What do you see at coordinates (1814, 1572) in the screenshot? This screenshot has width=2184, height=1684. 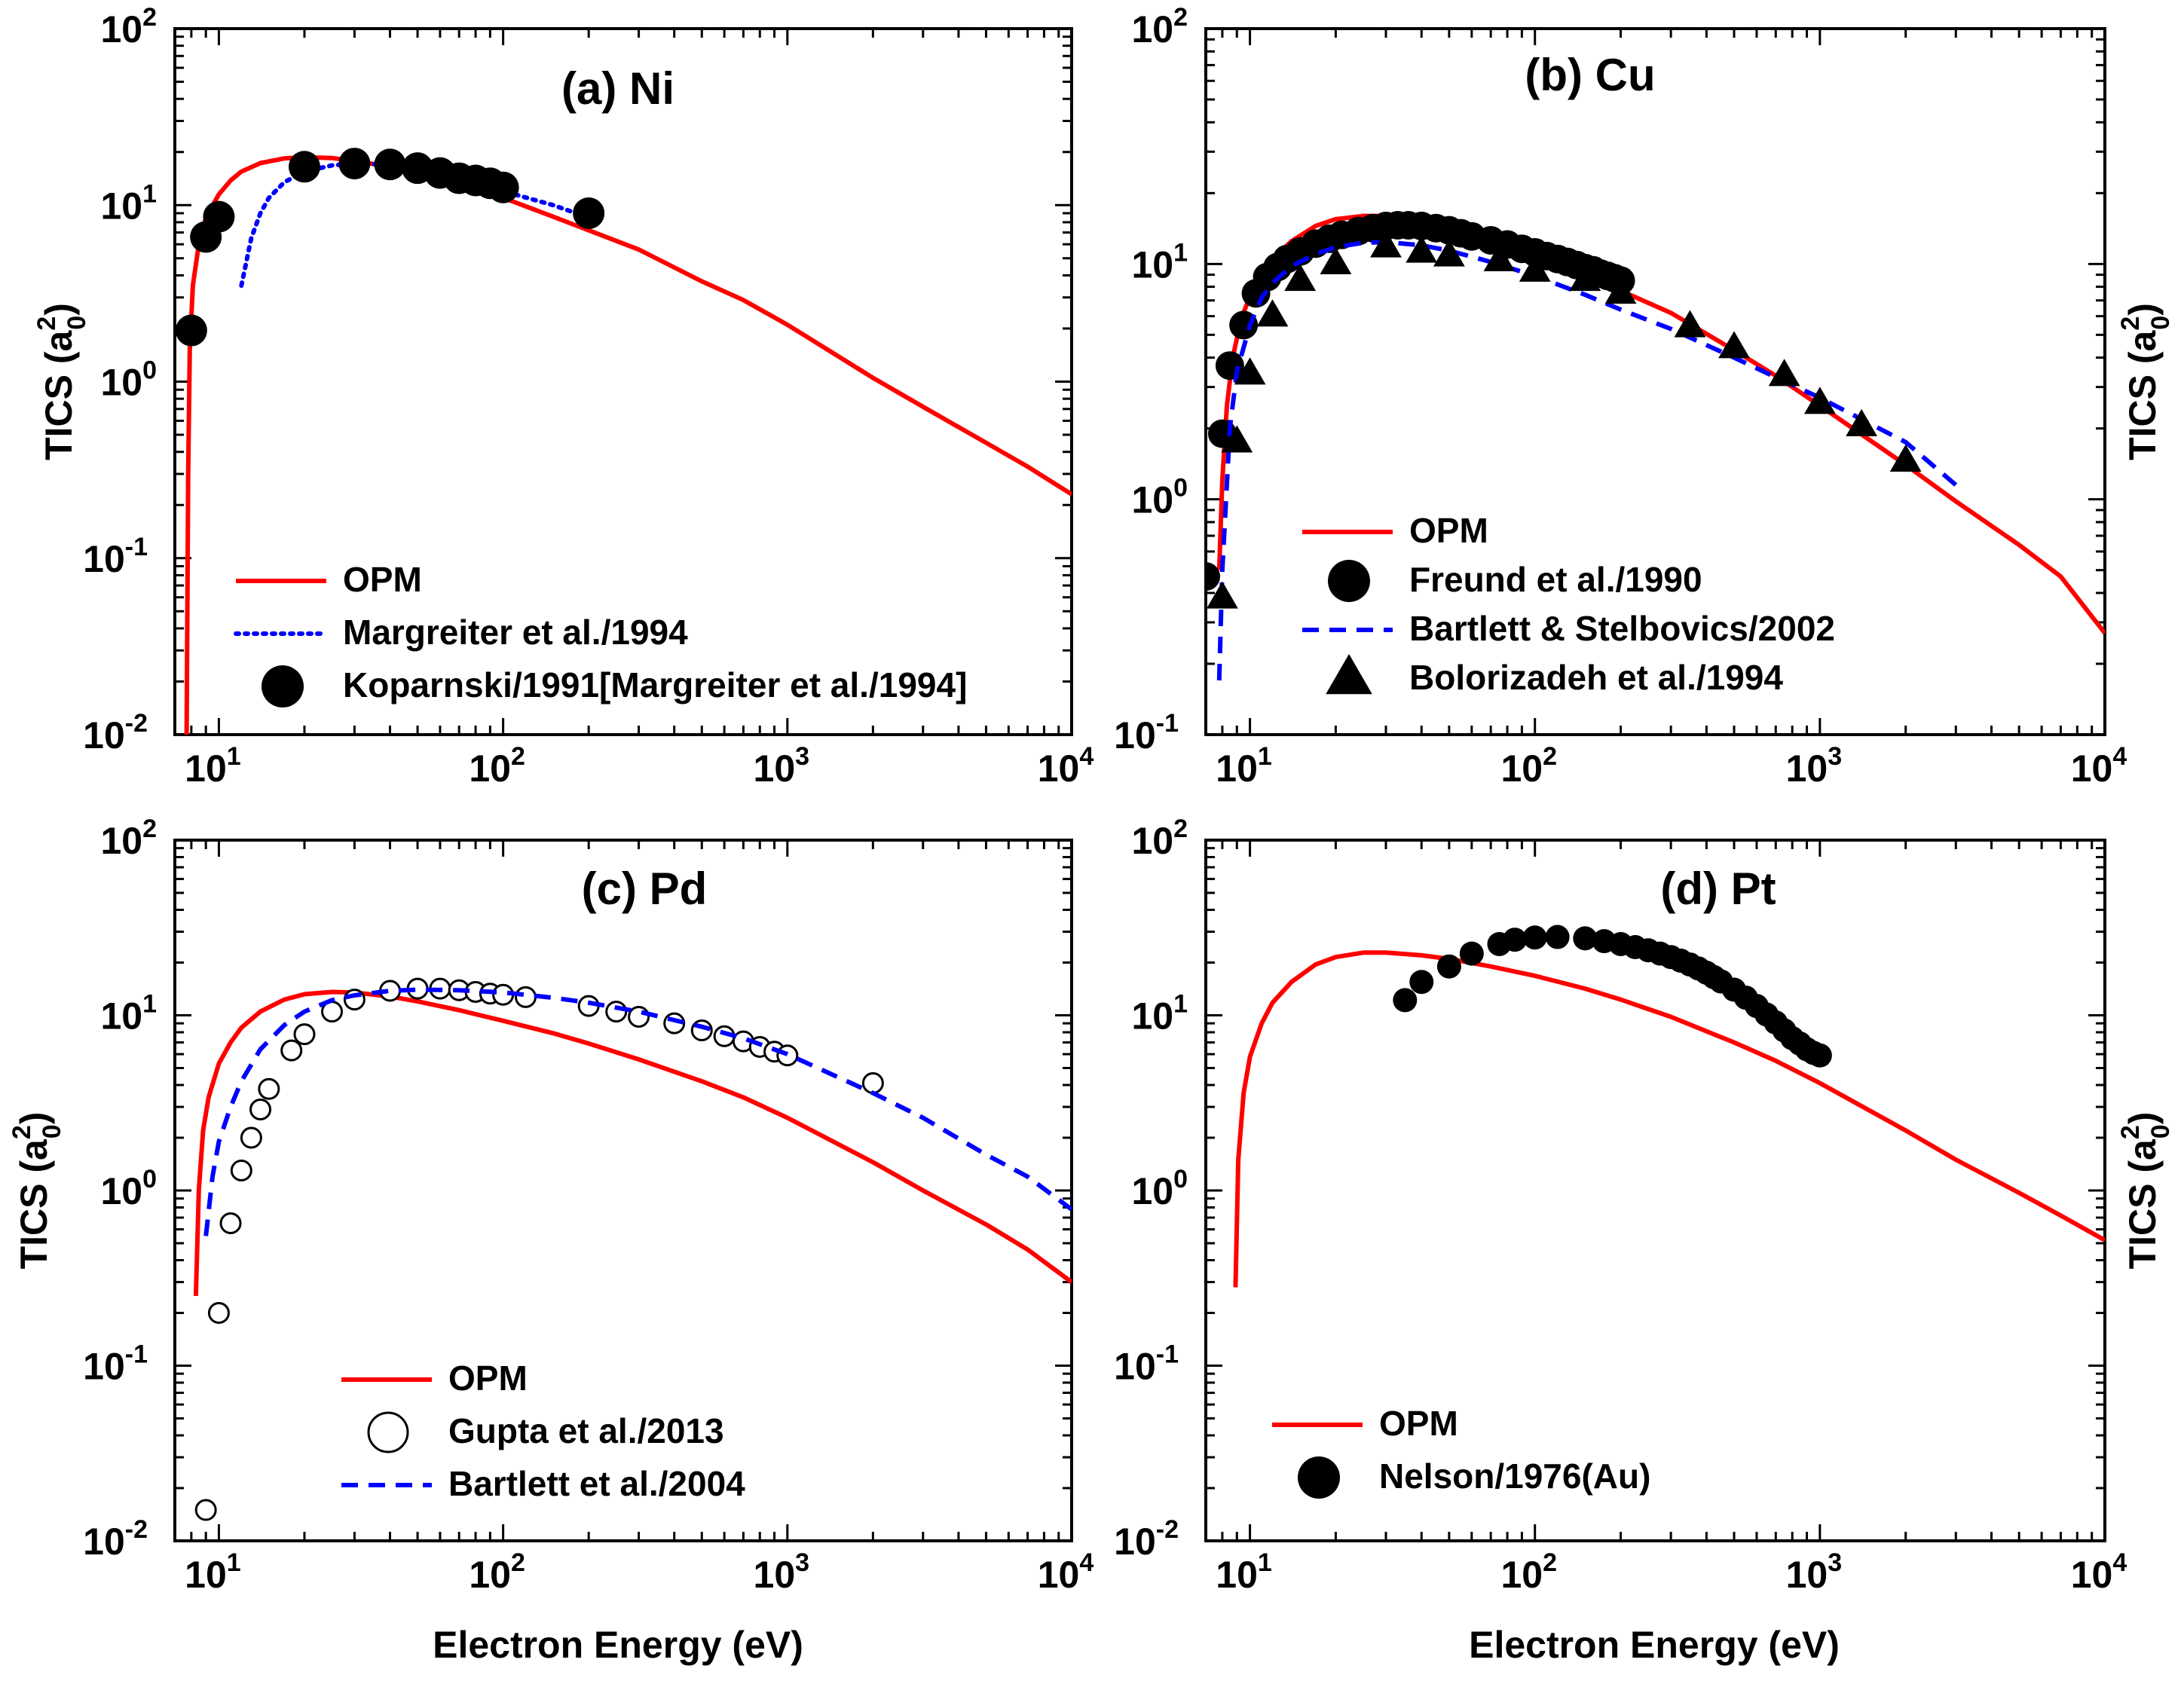 I see `panel-d-x-tick-label: 10³` at bounding box center [1814, 1572].